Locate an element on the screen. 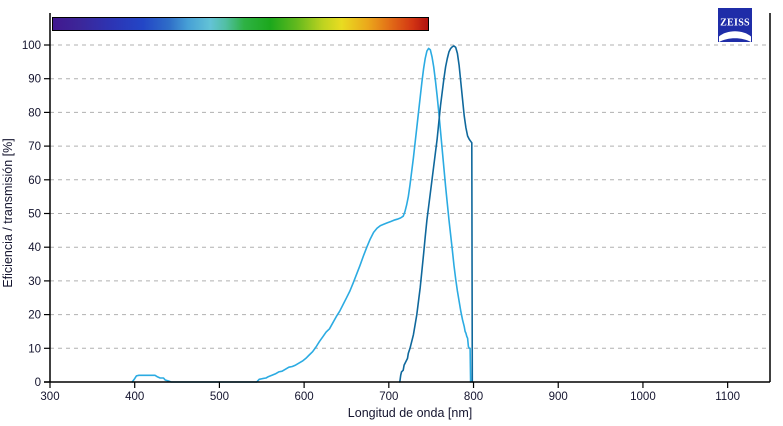 The width and height of the screenshot is (783, 426). zeiss-logo-text: ZEISS is located at coordinates (735, 23).